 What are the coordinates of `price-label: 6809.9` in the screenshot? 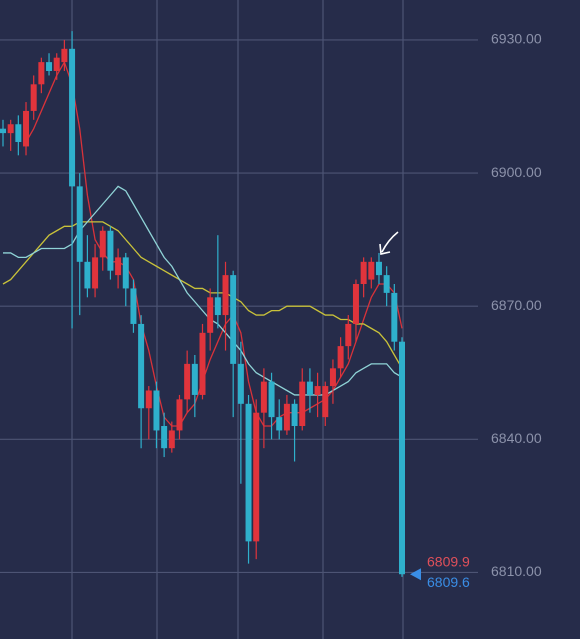 It's located at (448, 562).